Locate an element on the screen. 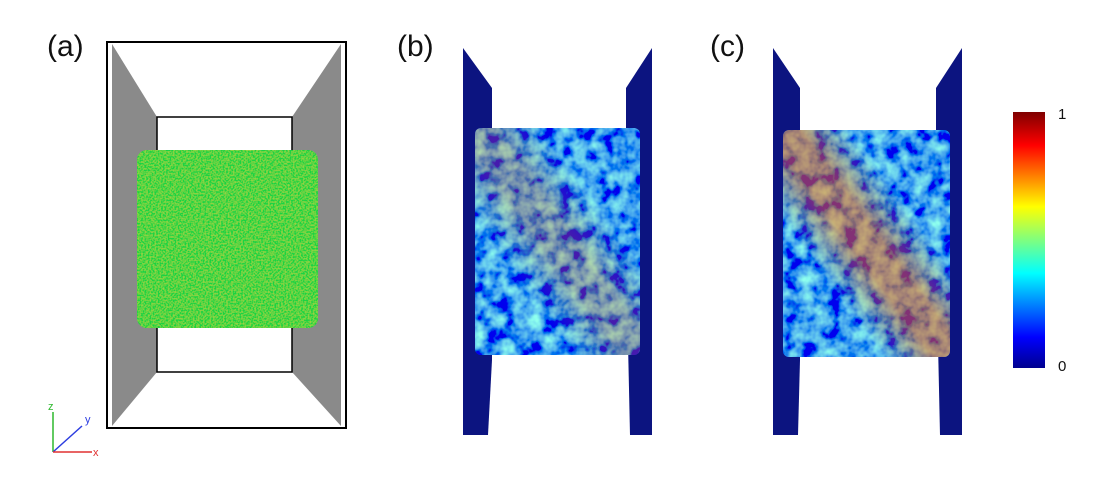  panel-label: (b) is located at coordinates (415, 46).